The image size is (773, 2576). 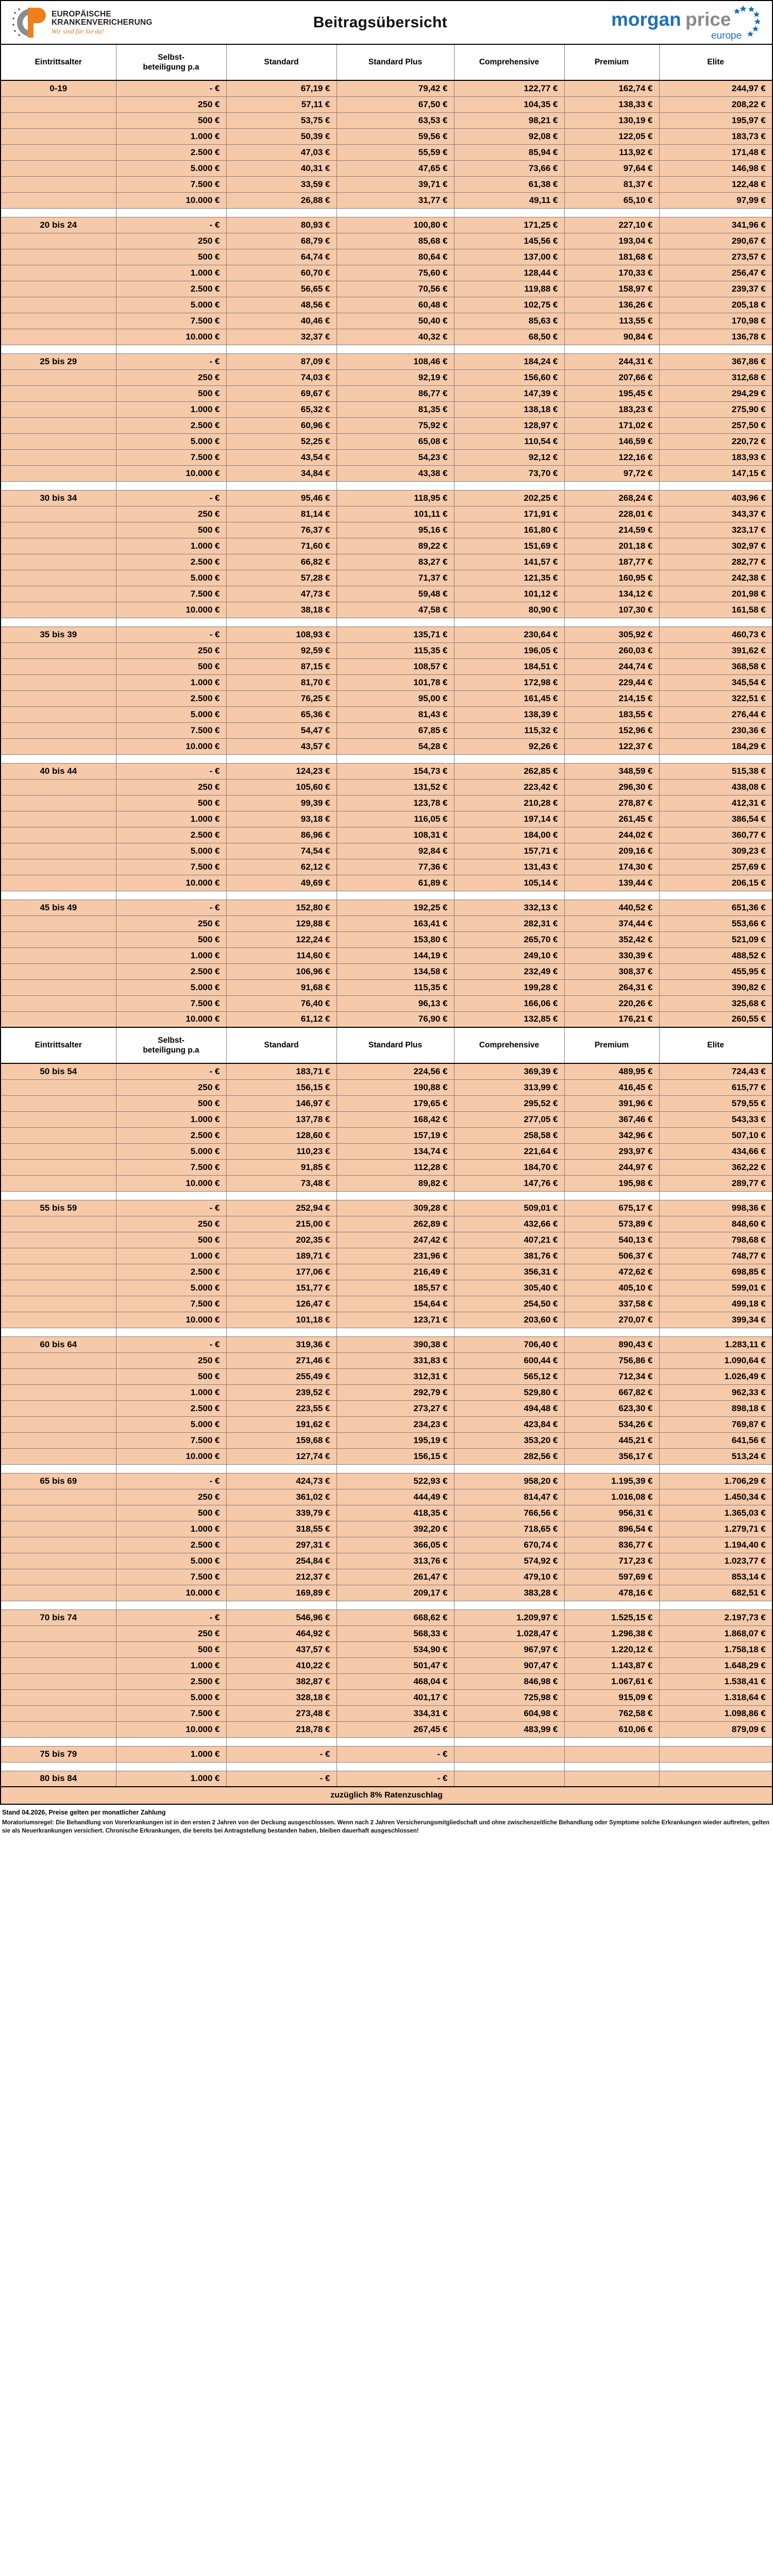 I want to click on premium-cell: 270,07 €, so click(x=612, y=1319).